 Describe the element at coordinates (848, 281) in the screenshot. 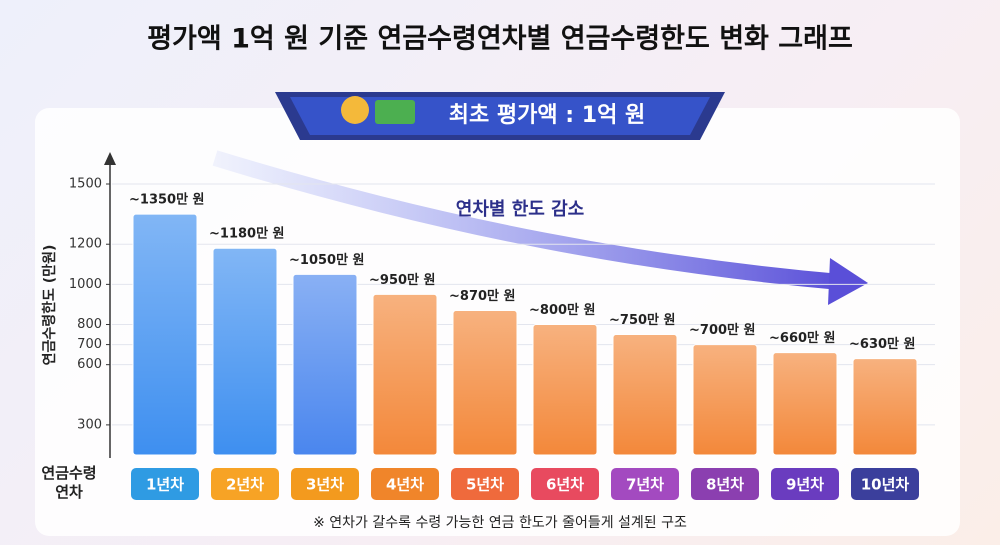

I see `trend-arrow-head` at that location.